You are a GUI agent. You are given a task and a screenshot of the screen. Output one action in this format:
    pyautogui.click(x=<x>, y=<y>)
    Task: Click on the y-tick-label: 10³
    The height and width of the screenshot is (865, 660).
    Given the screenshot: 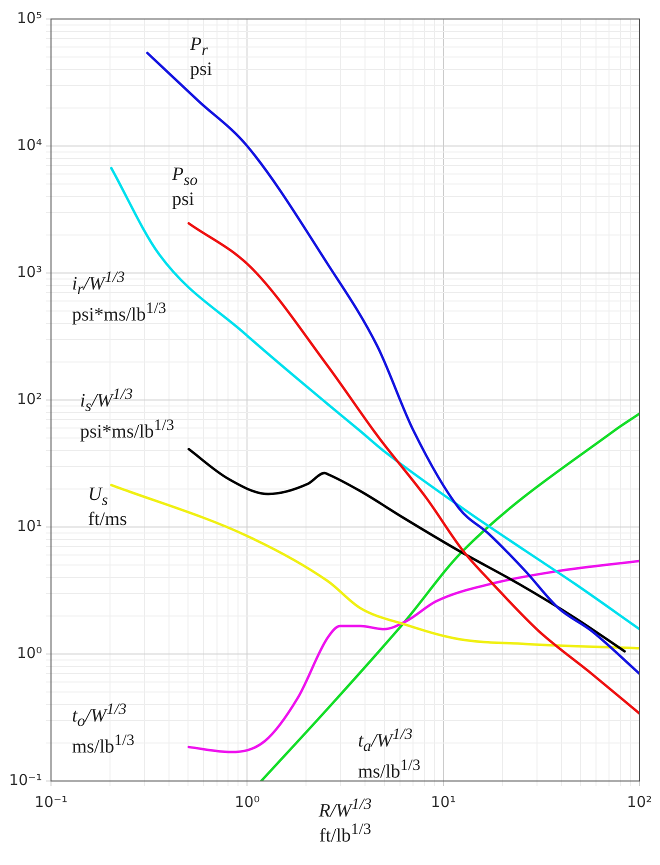 What is the action you would take?
    pyautogui.click(x=29, y=271)
    